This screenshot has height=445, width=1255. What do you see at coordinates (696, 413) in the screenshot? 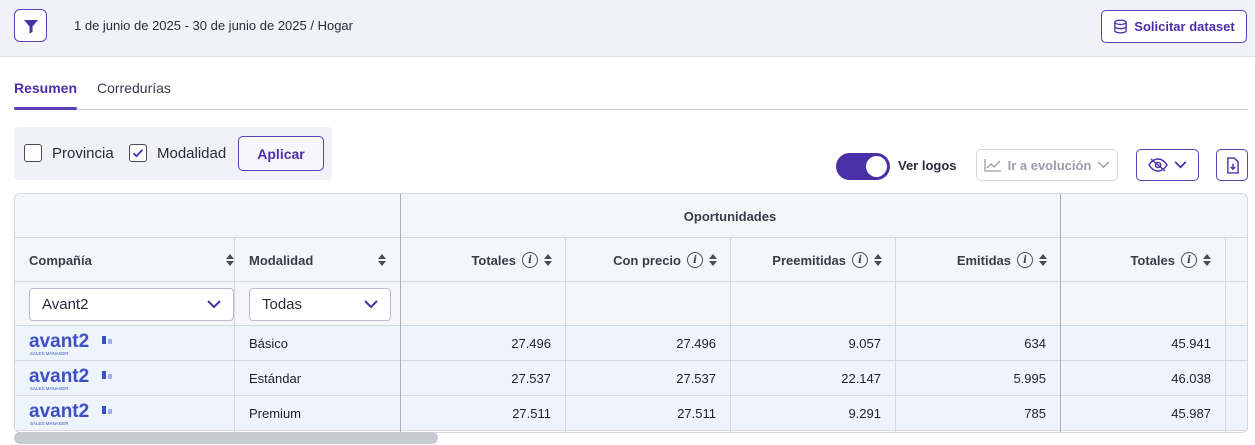
I see `cell-con-precio: 27.511` at bounding box center [696, 413].